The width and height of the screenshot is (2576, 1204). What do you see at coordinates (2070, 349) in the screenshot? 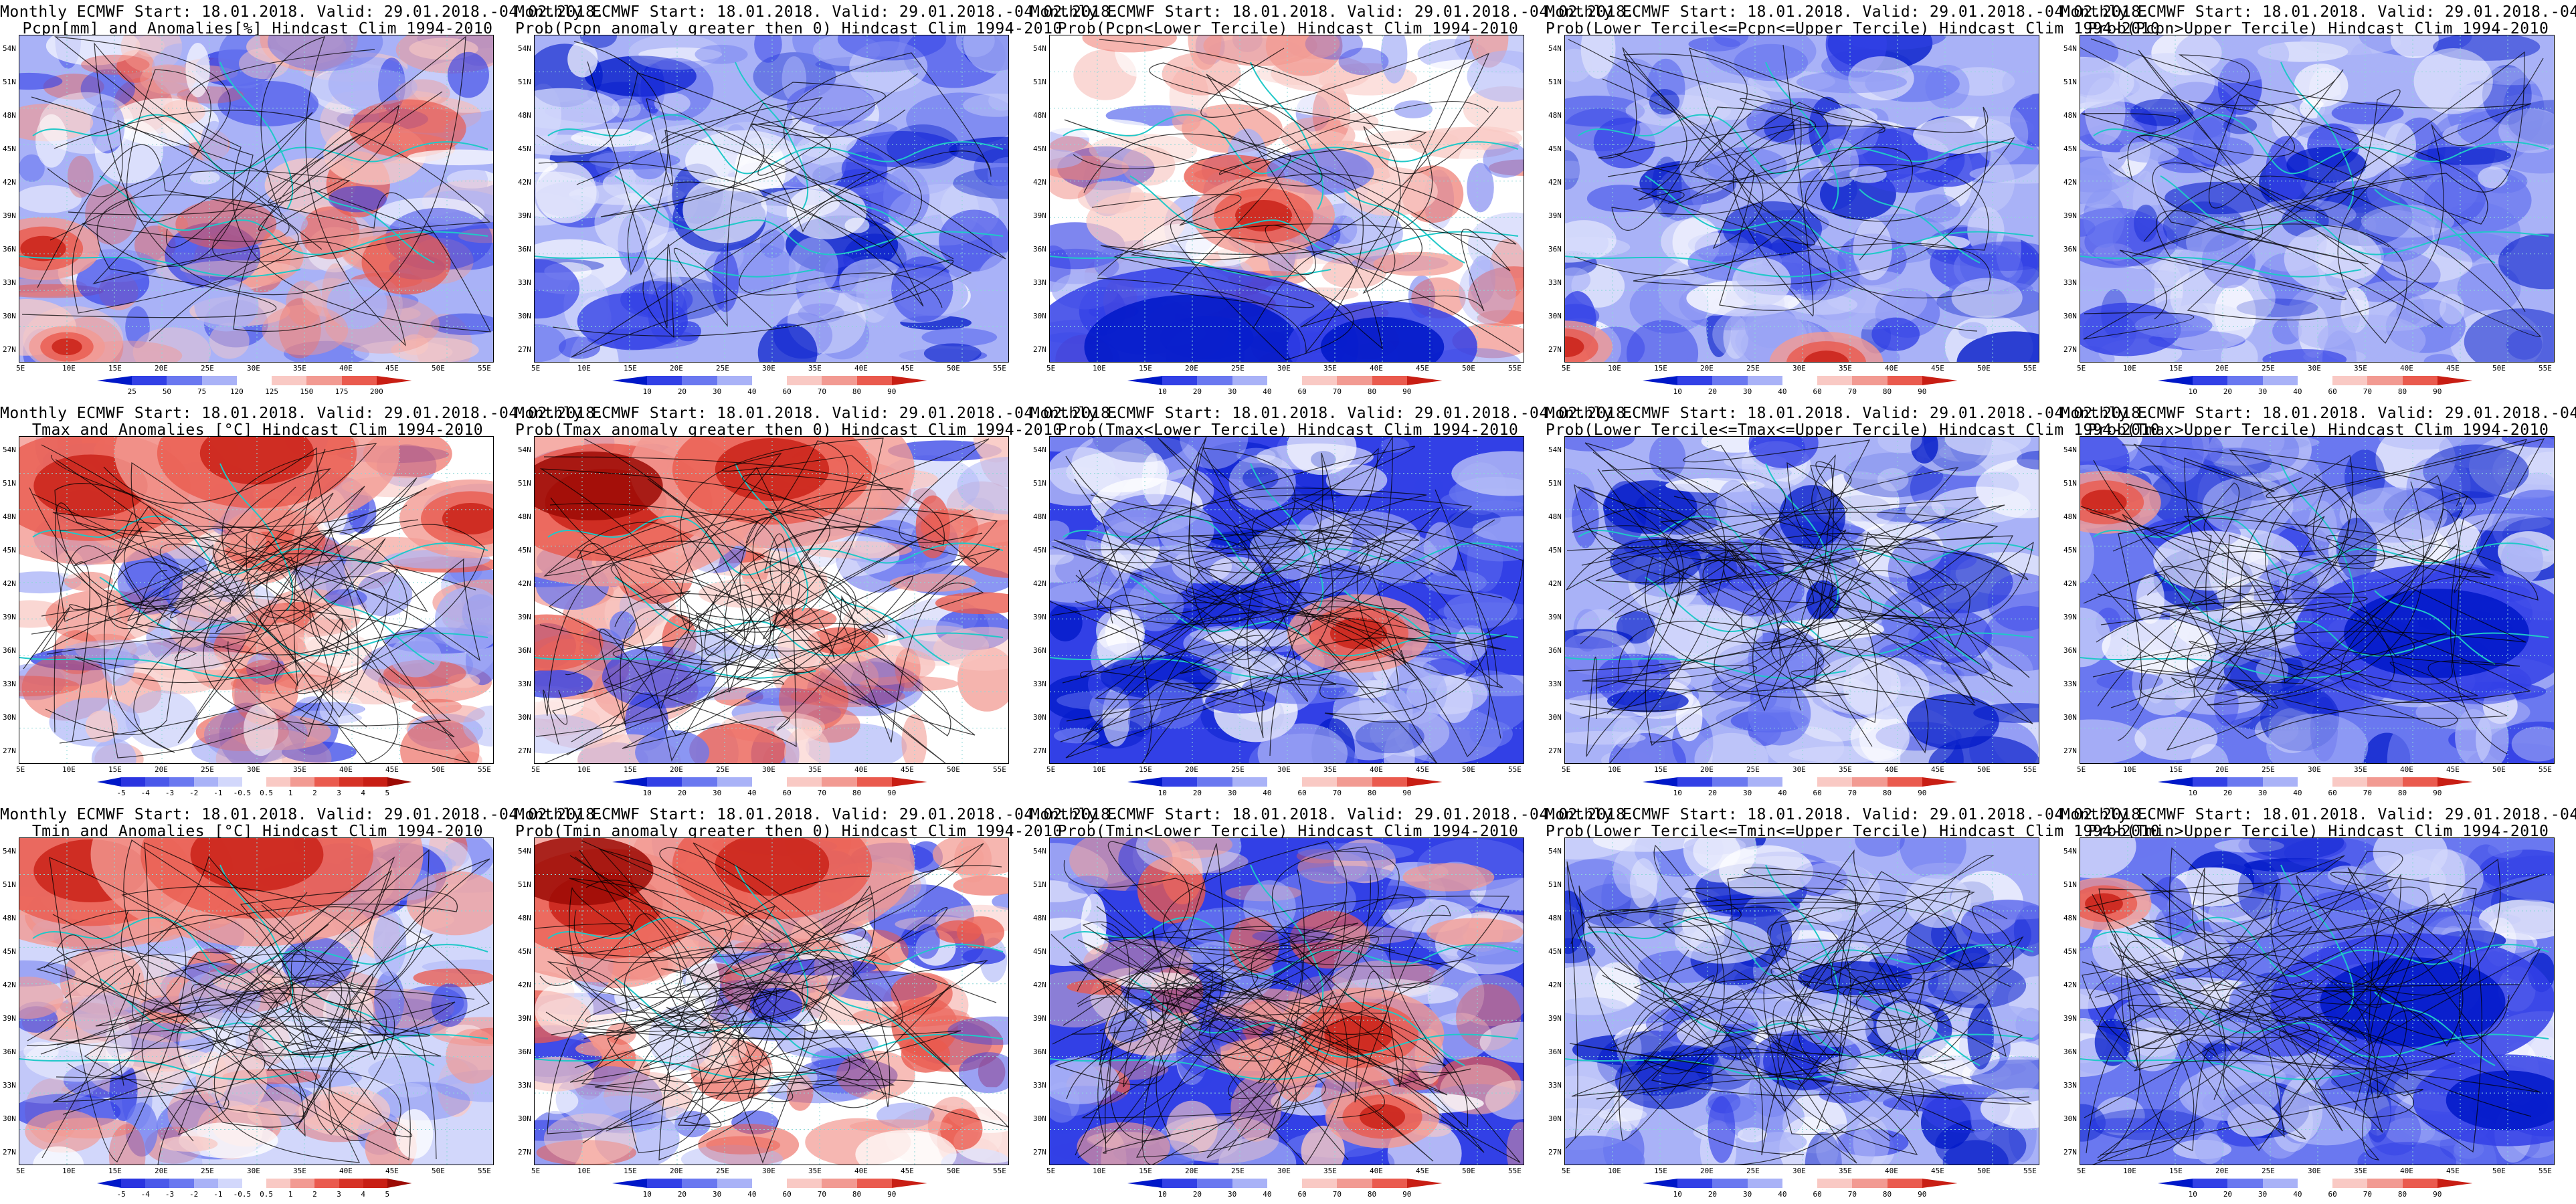
I see `latitude-tick-label: 27N` at bounding box center [2070, 349].